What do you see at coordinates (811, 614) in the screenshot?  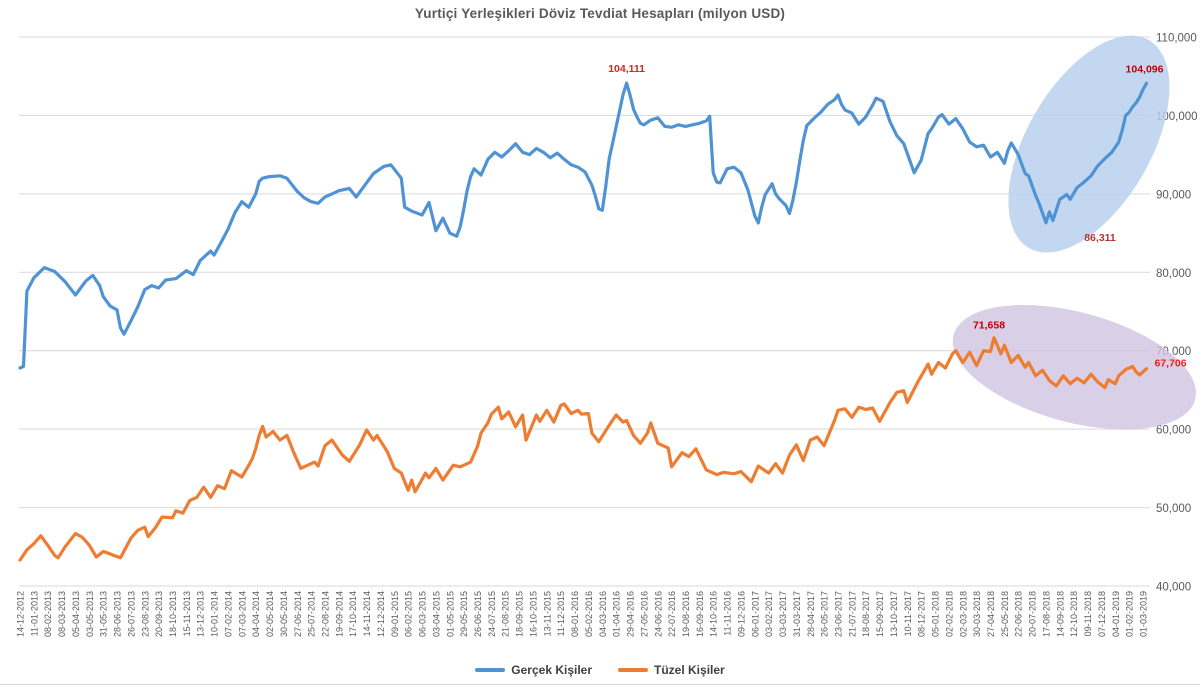 I see `x-axis-label: 28-04-2017` at bounding box center [811, 614].